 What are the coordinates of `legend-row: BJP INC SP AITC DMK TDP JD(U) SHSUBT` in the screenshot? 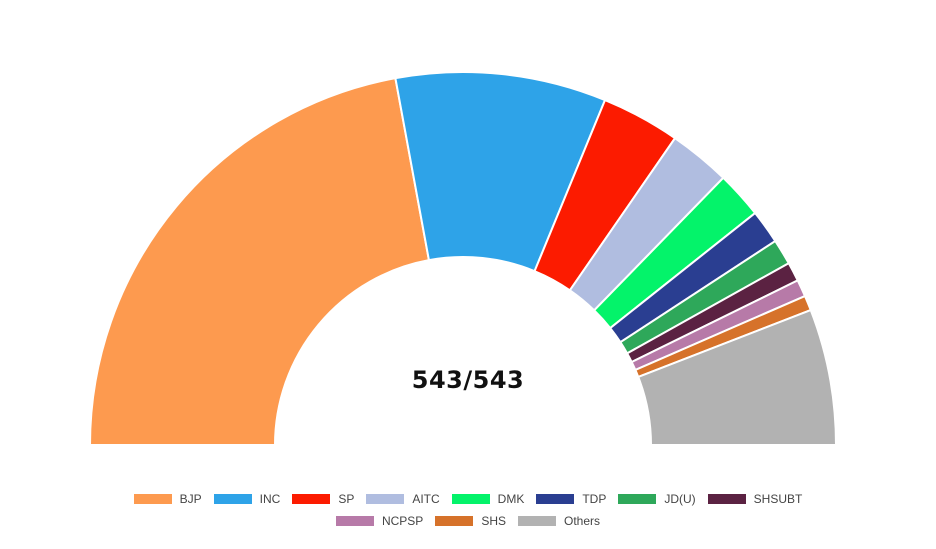 It's located at (468, 499).